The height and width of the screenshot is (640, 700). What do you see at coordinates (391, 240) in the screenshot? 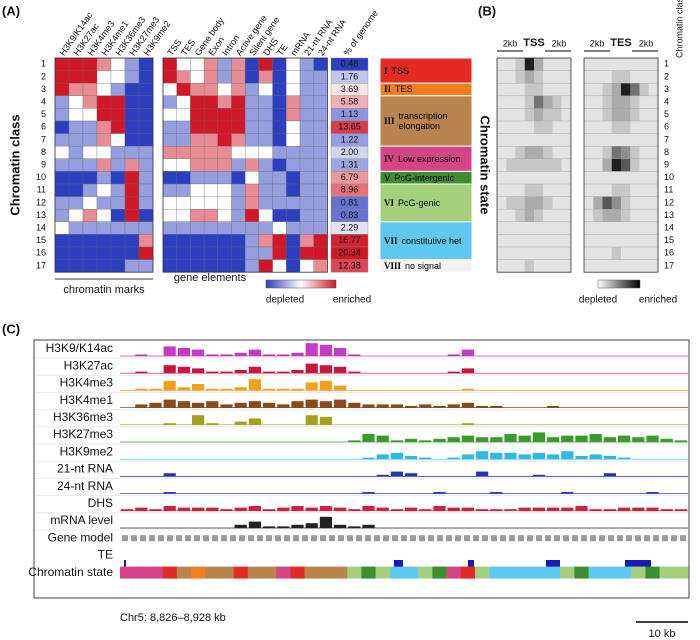
I see `state-numeral: VII` at bounding box center [391, 240].